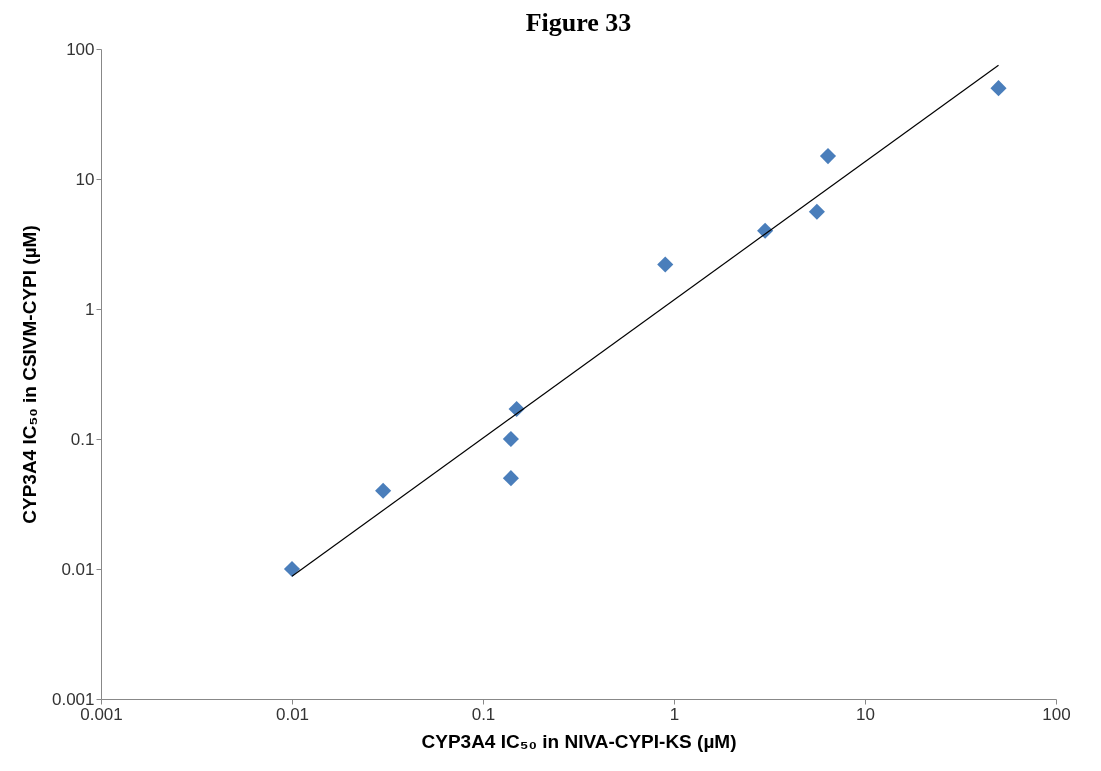 The image size is (1101, 771). I want to click on y-axis-title: CYP3A4 IC₅₀ in CSIVM-CYPI (µM), so click(29, 374).